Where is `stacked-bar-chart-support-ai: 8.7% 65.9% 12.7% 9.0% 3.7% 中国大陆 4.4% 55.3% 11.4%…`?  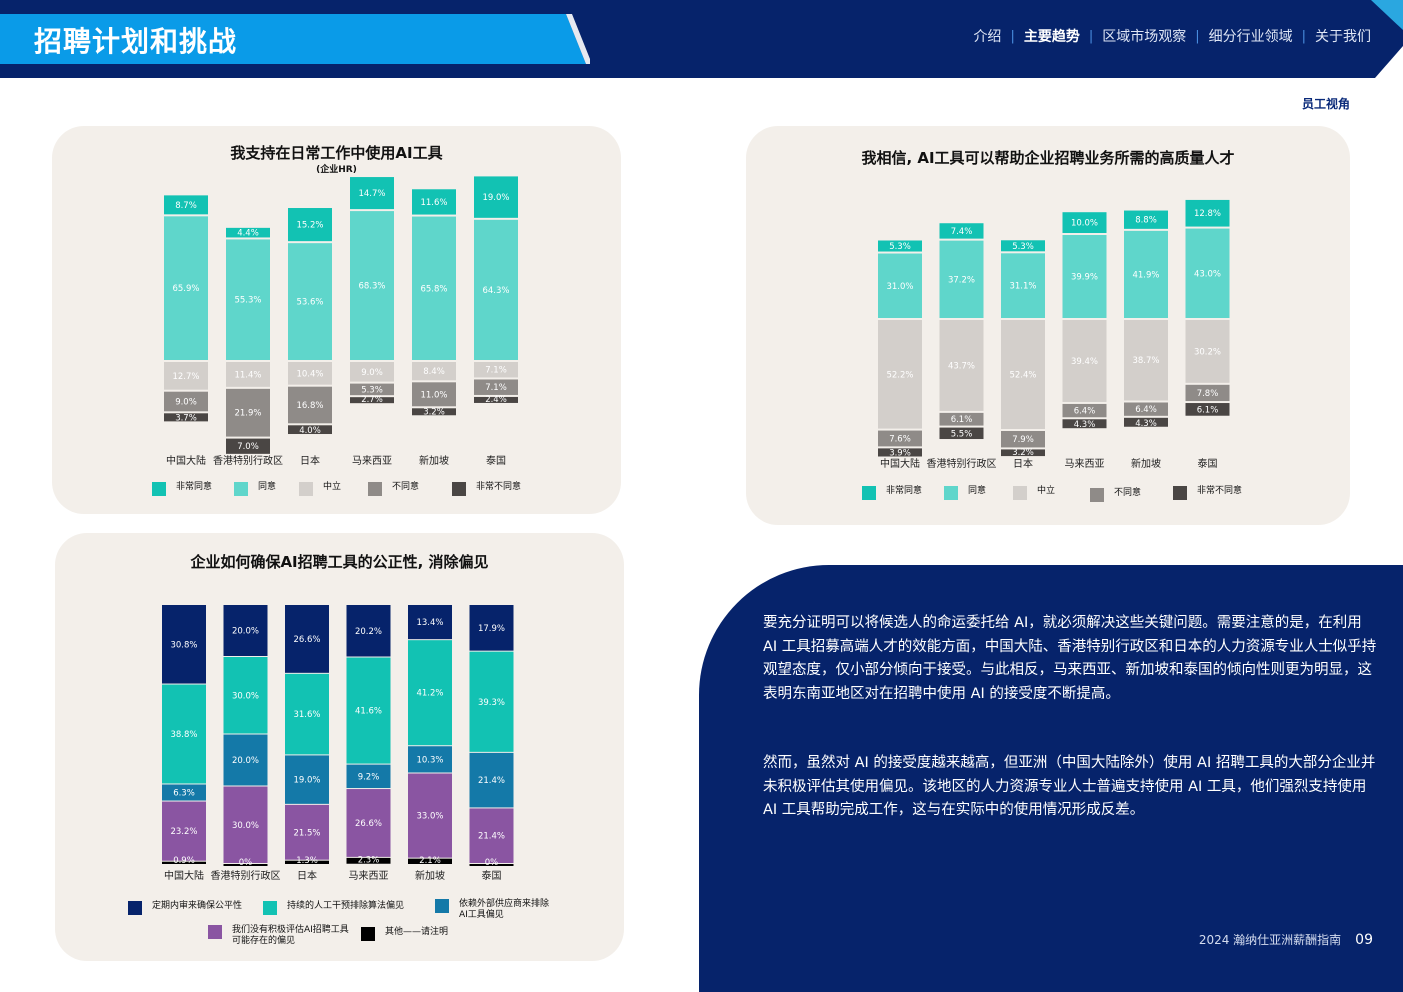 stacked-bar-chart-support-ai: 8.7% 65.9% 12.7% 9.0% 3.7% 中国大陆 4.4% 55.3% 11.4%… is located at coordinates (341, 321).